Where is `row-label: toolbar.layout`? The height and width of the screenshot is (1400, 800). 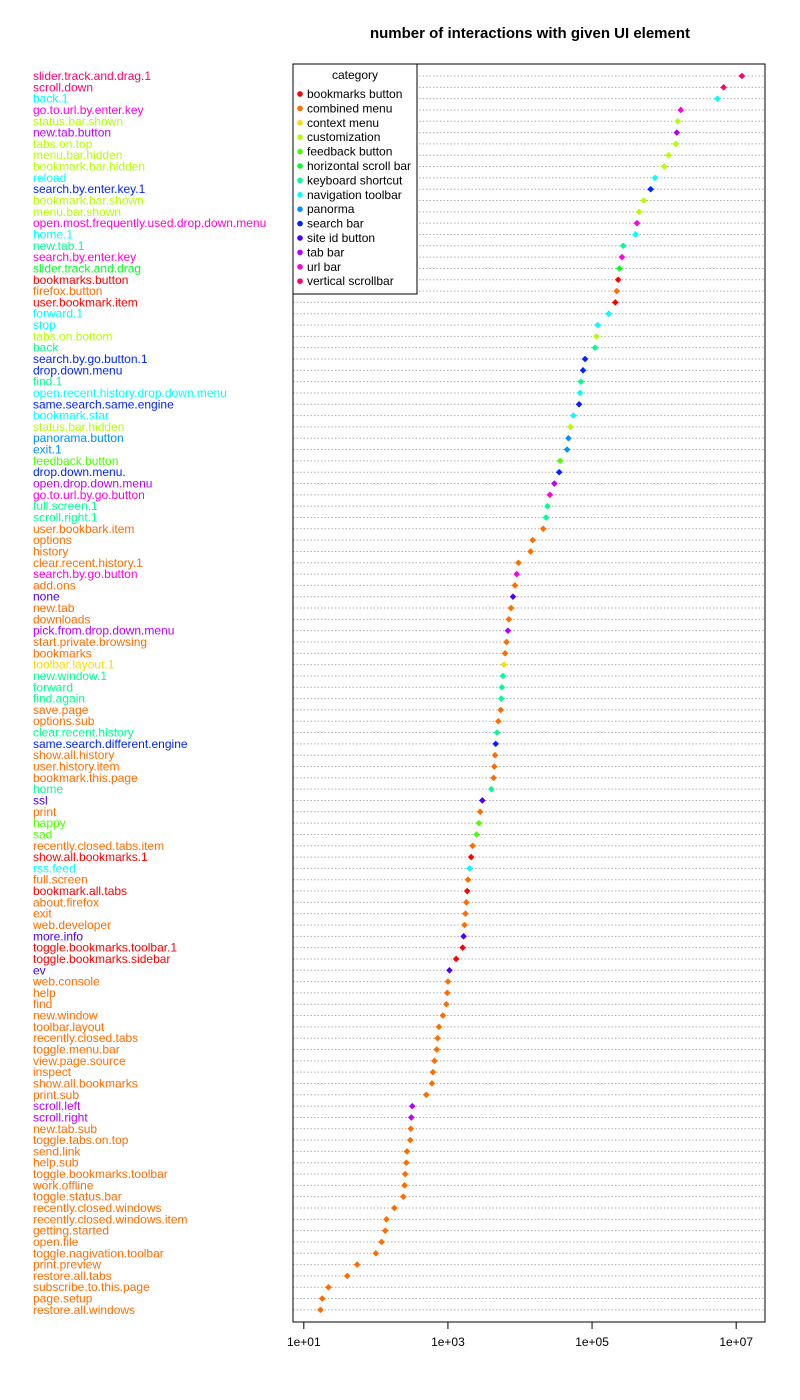 row-label: toolbar.layout is located at coordinates (69, 1027).